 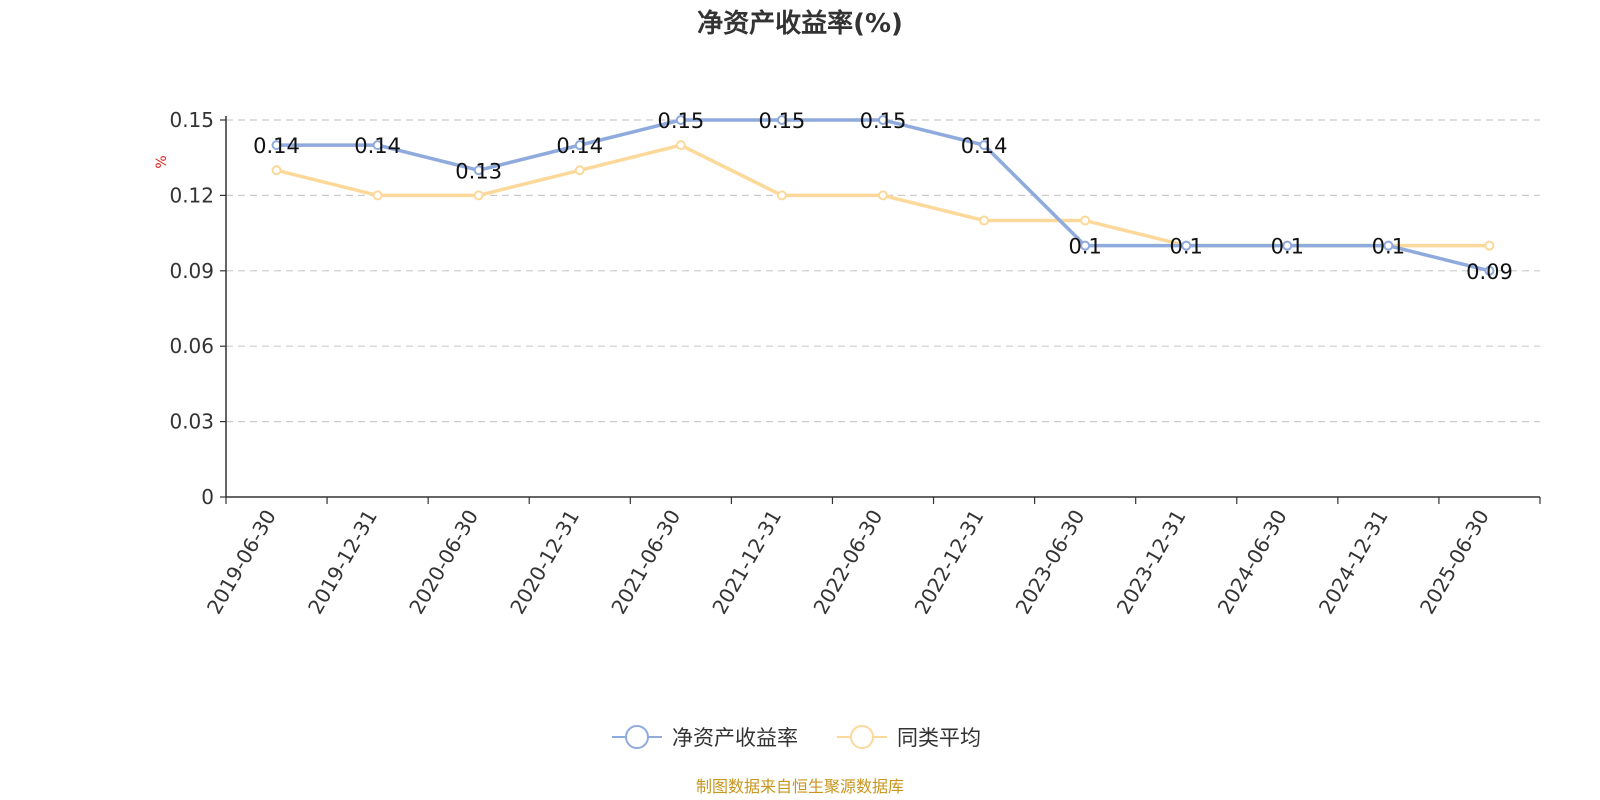 What do you see at coordinates (735, 738) in the screenshot?
I see `legend-label: 净资产收益率` at bounding box center [735, 738].